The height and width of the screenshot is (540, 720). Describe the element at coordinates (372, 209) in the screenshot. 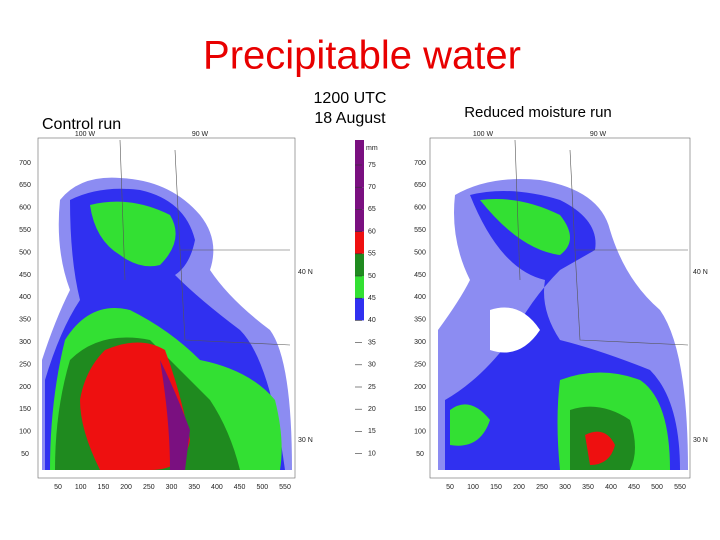

I see `colorbar-label: 65` at that location.